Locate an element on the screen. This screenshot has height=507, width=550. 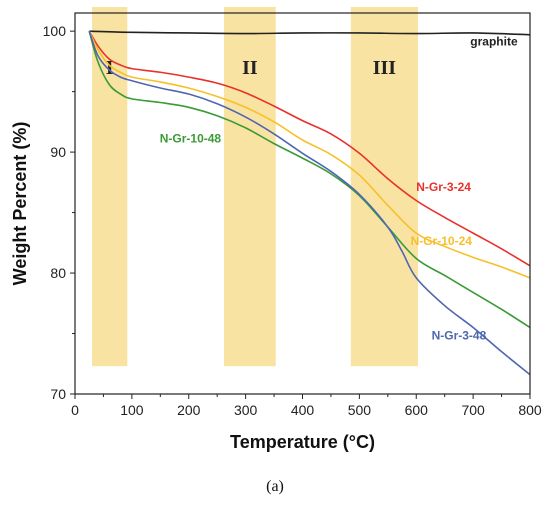
x-axis-ticks: 0 100 200 300 400 500 600 700 800 is located at coordinates (306, 406).